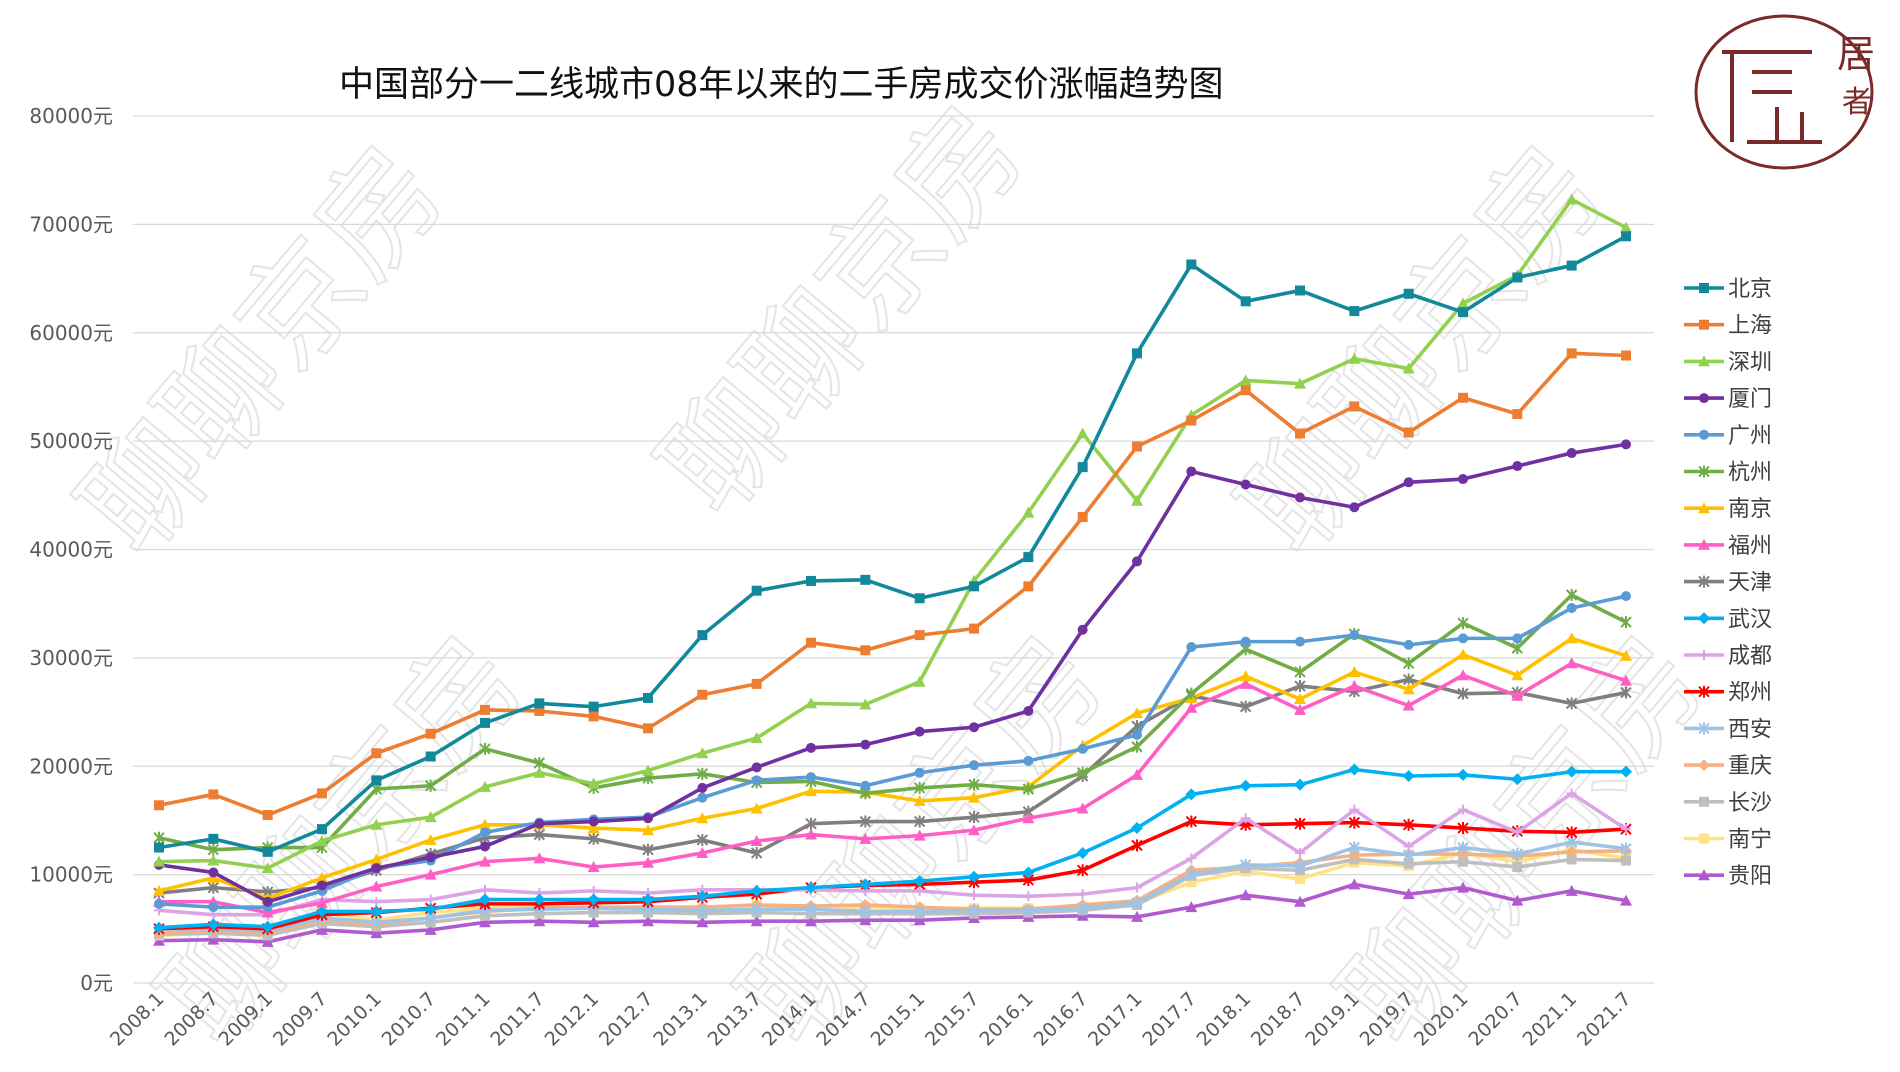 Image resolution: width=1900 pixels, height=1072 pixels. Describe the element at coordinates (263, 350) in the screenshot. I see `watermark-text: 聊聊京房` at that location.